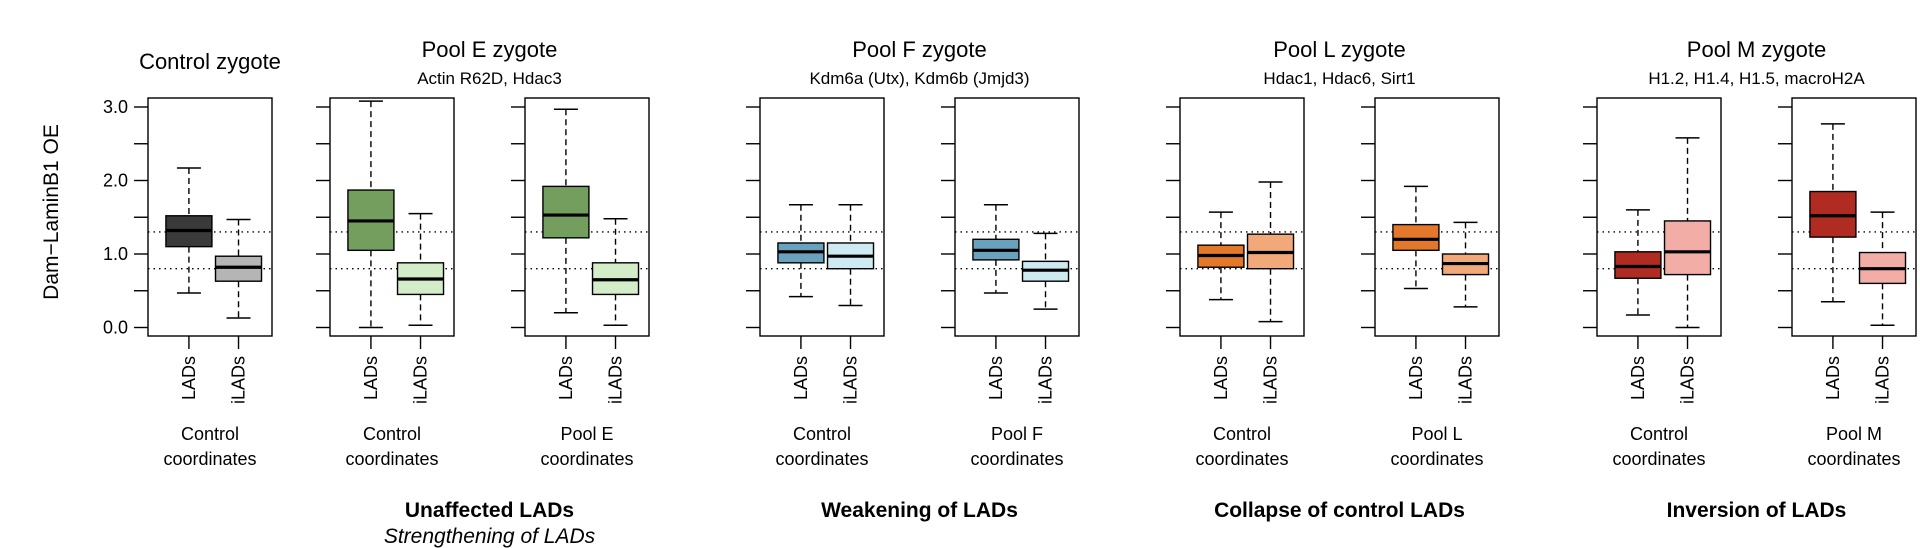  What do you see at coordinates (1854, 434) in the screenshot?
I see `panel-caption-line1: Pool M` at bounding box center [1854, 434].